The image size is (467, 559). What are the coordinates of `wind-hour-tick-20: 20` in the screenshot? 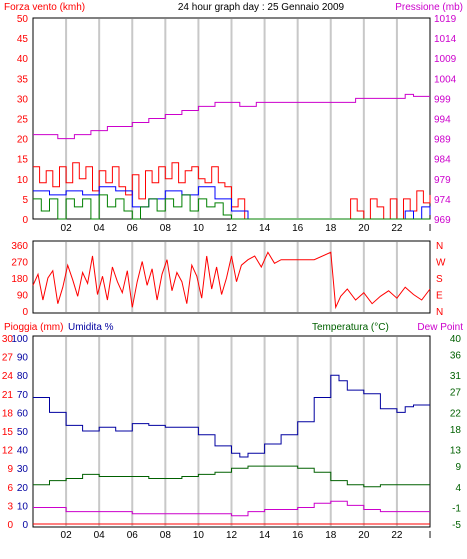 It's located at (364, 228).